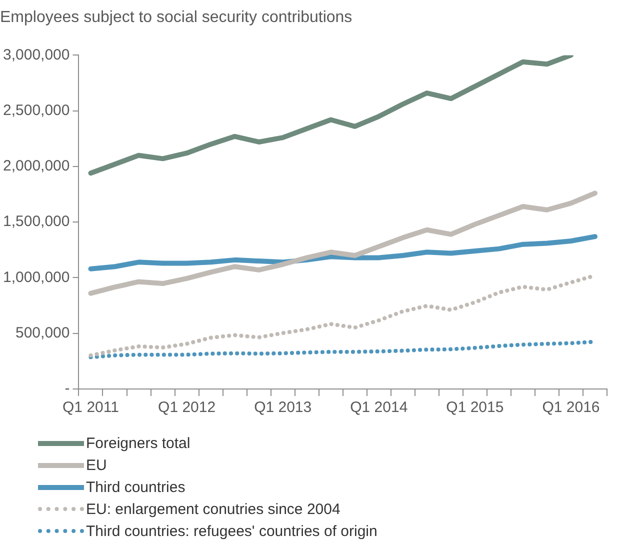 The height and width of the screenshot is (547, 617). What do you see at coordinates (176, 17) in the screenshot?
I see `chart-title: Employees subject to social security contributions` at bounding box center [176, 17].